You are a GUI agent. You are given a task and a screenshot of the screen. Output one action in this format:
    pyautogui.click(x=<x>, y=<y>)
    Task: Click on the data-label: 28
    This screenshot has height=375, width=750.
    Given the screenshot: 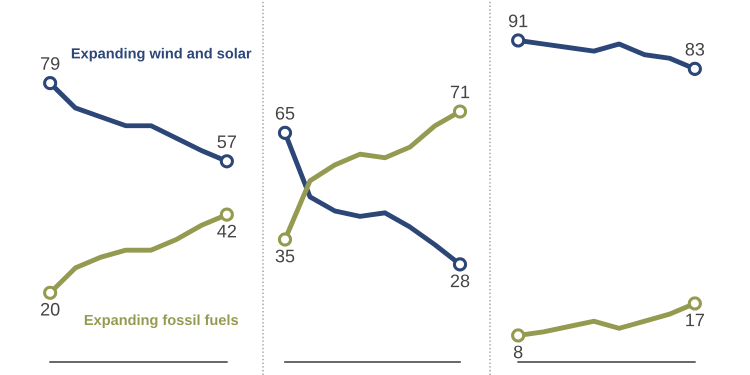 What is the action you would take?
    pyautogui.click(x=460, y=281)
    